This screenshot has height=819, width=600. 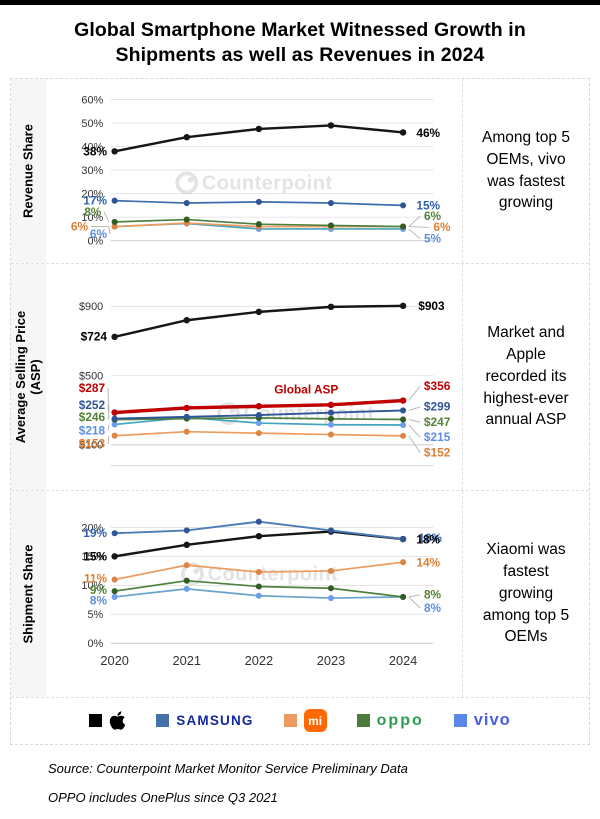 I want to click on svg-text: $215, so click(x=437, y=437).